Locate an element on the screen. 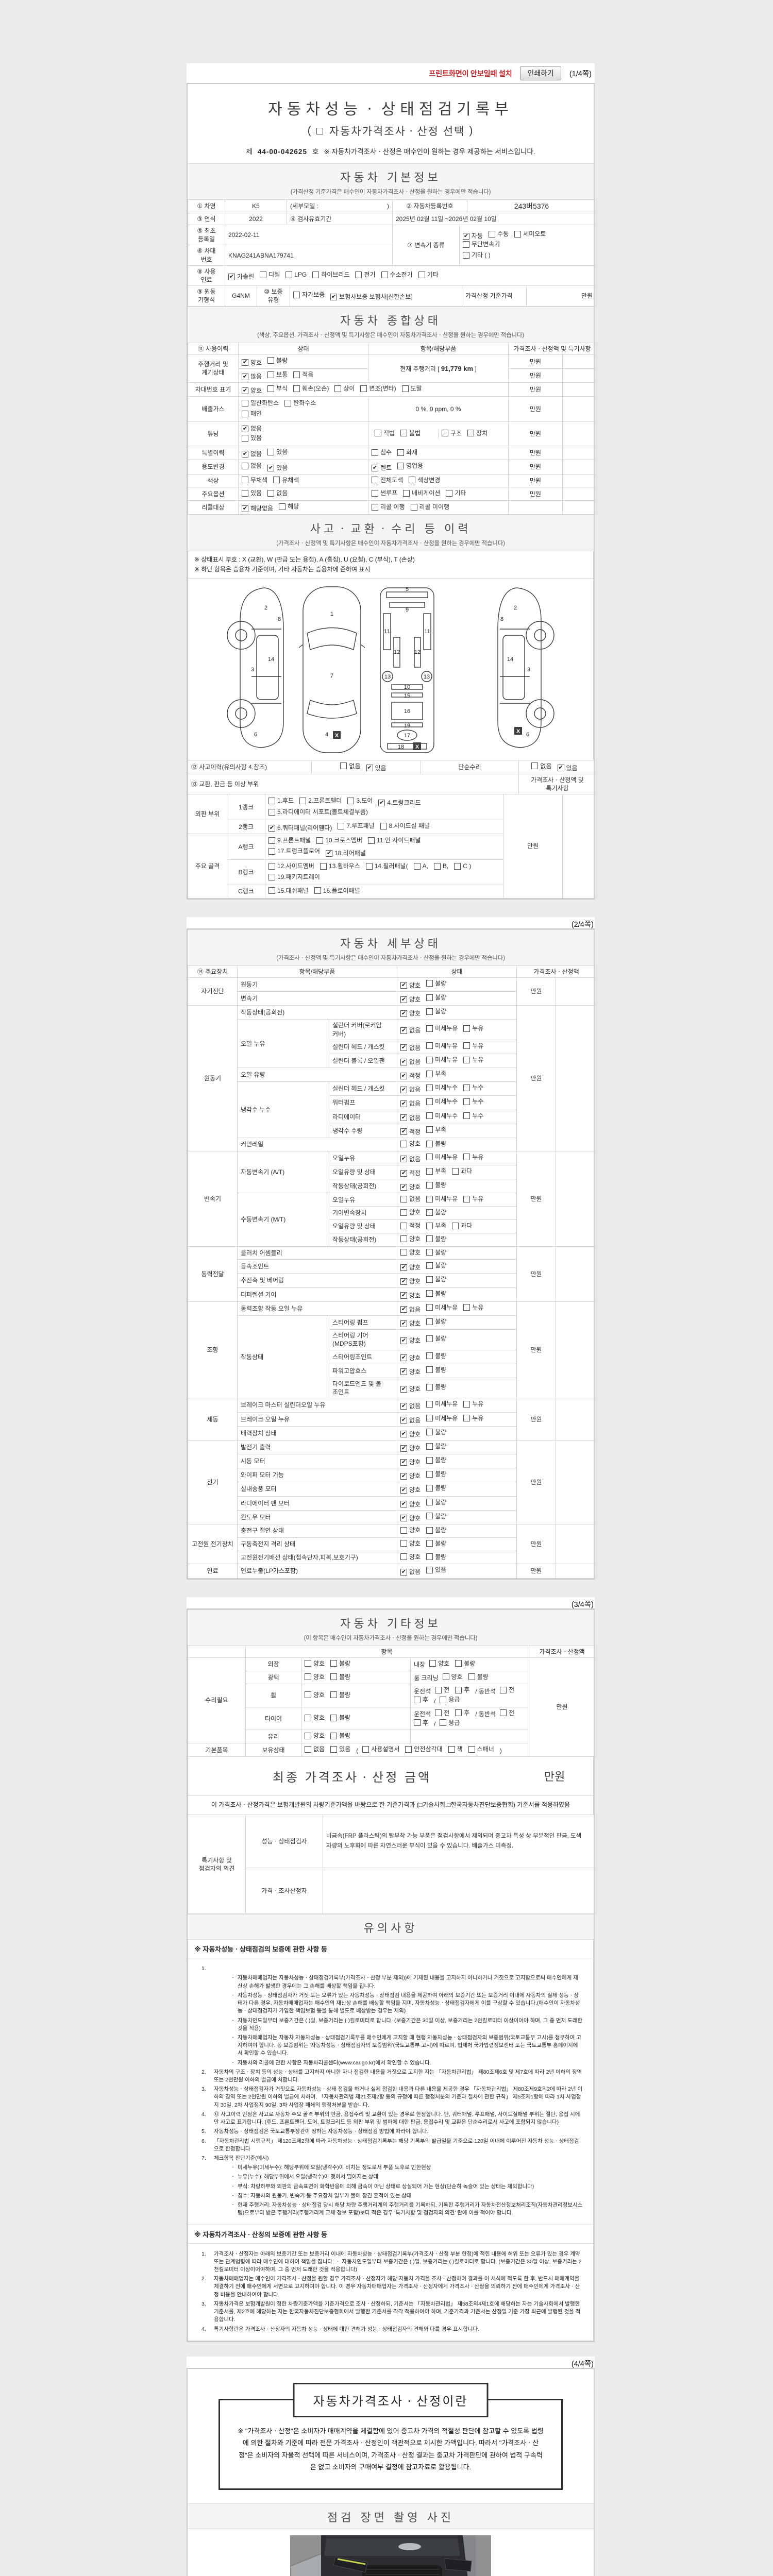  checkbox-option: 10.크로스멤버 is located at coordinates (339, 840).